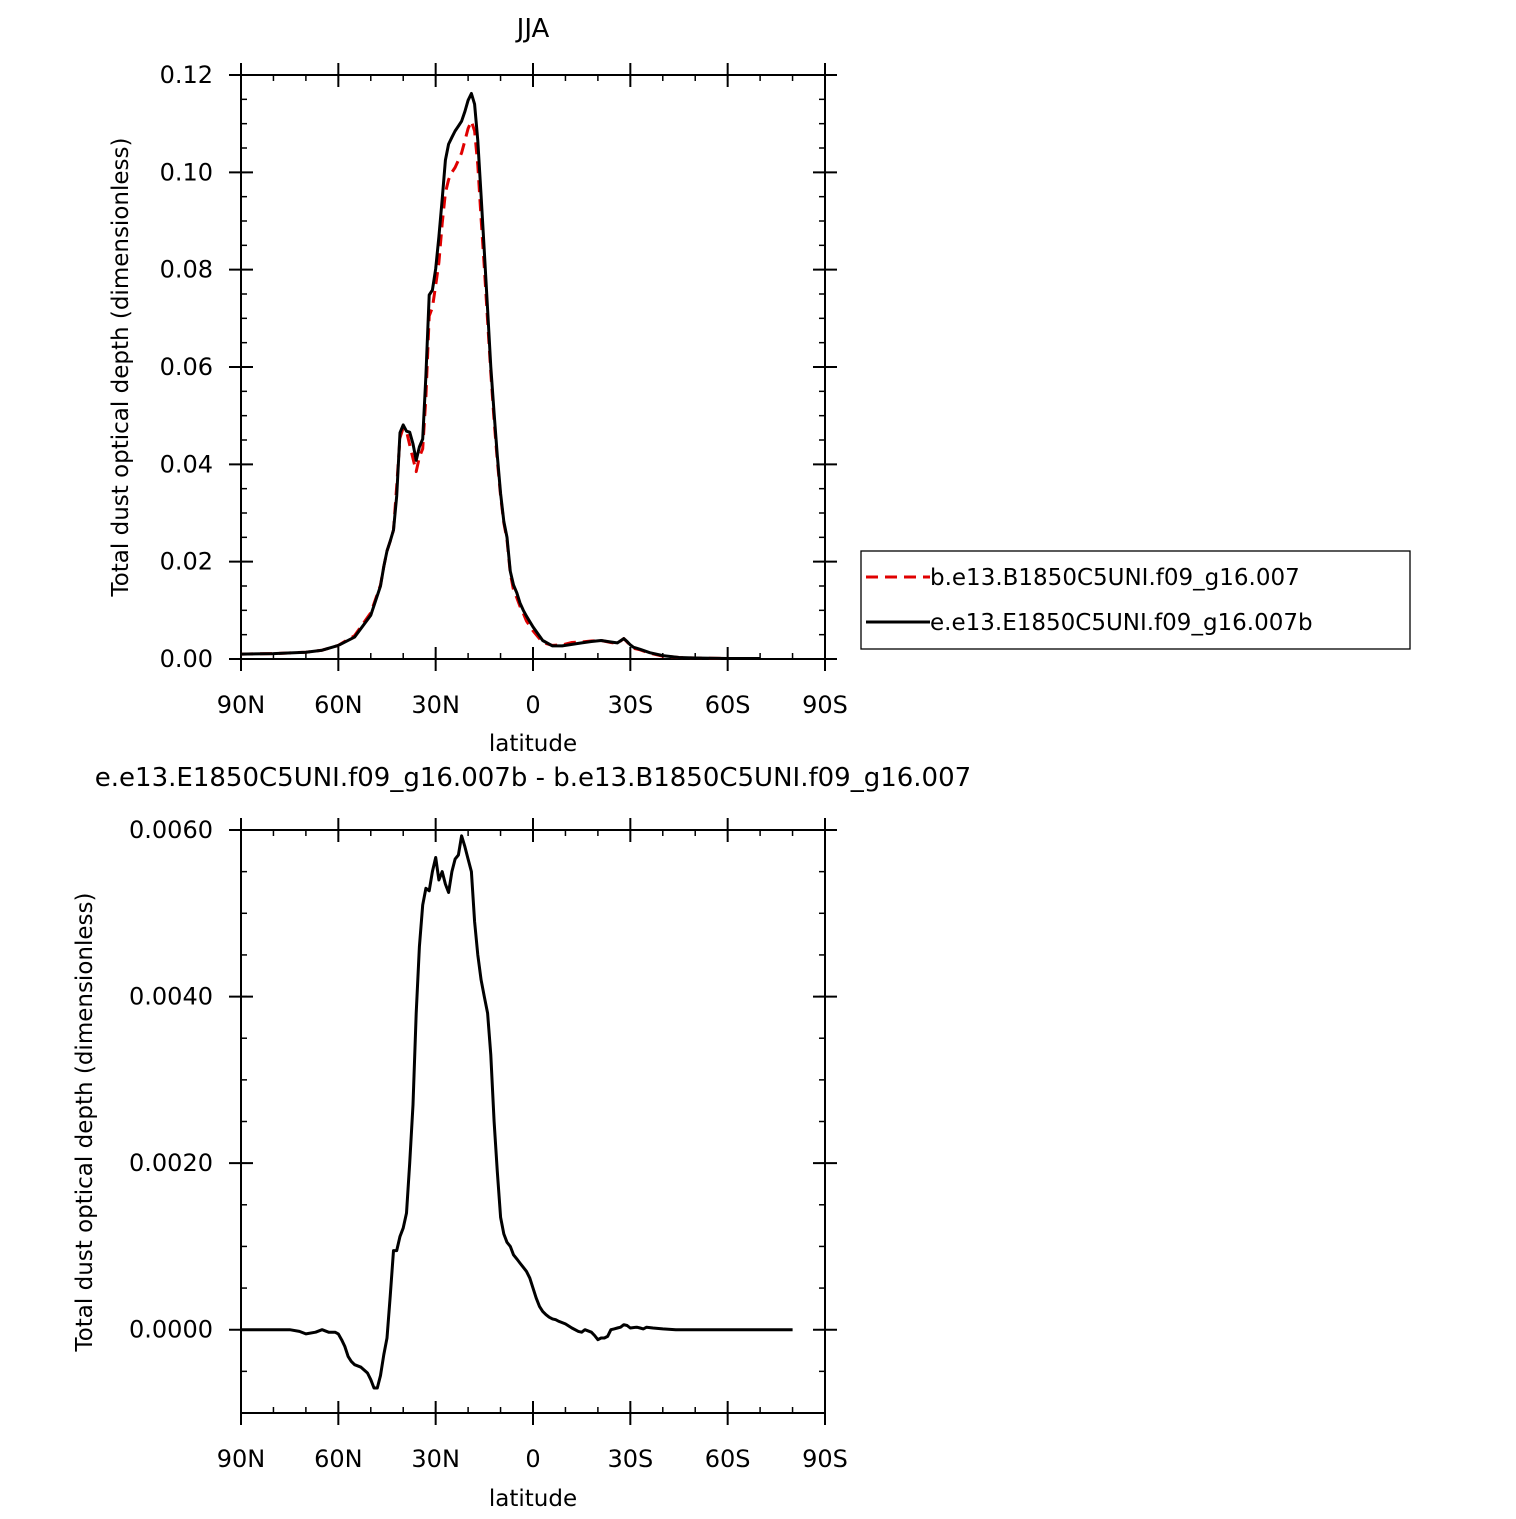 This screenshot has height=1519, width=1516. I want to click on y-tick-label: 0.02, so click(186, 562).